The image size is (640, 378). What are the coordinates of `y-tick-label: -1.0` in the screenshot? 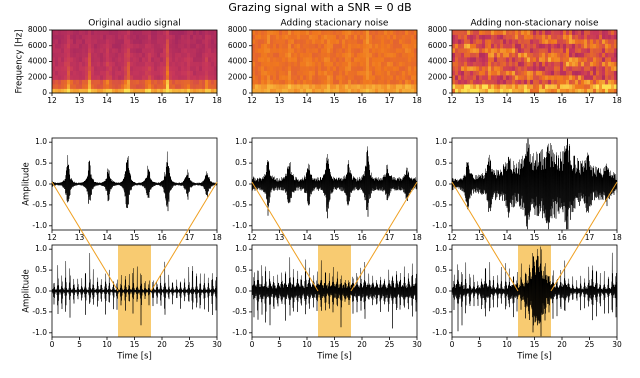 It's located at (439, 332).